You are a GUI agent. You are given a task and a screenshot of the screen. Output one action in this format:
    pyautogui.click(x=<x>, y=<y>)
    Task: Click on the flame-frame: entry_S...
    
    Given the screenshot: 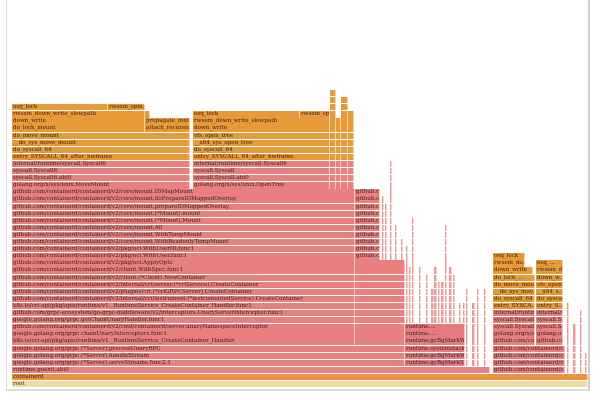 What is the action you would take?
    pyautogui.click(x=549, y=306)
    